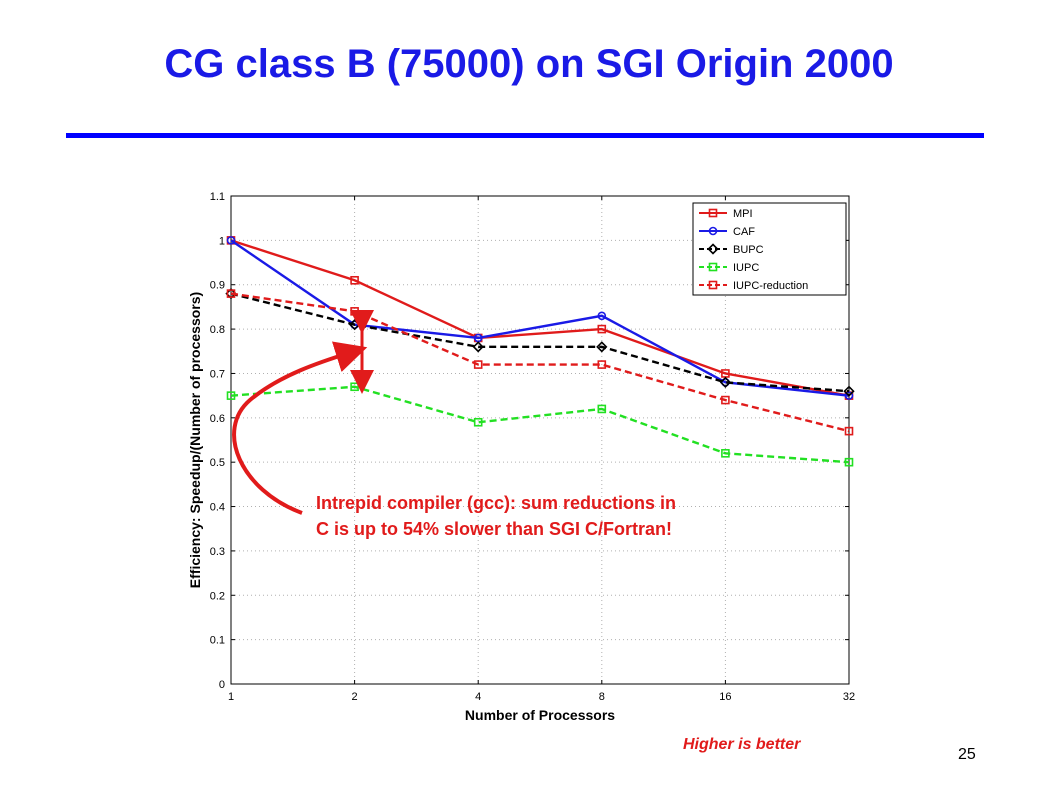  I want to click on y-tick-label: 0.5, so click(217, 463).